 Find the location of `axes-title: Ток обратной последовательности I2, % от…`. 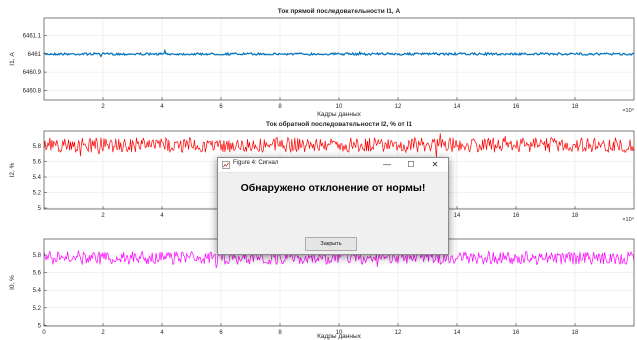

axes-title: Ток обратной последовательности I2, % от… is located at coordinates (339, 124).